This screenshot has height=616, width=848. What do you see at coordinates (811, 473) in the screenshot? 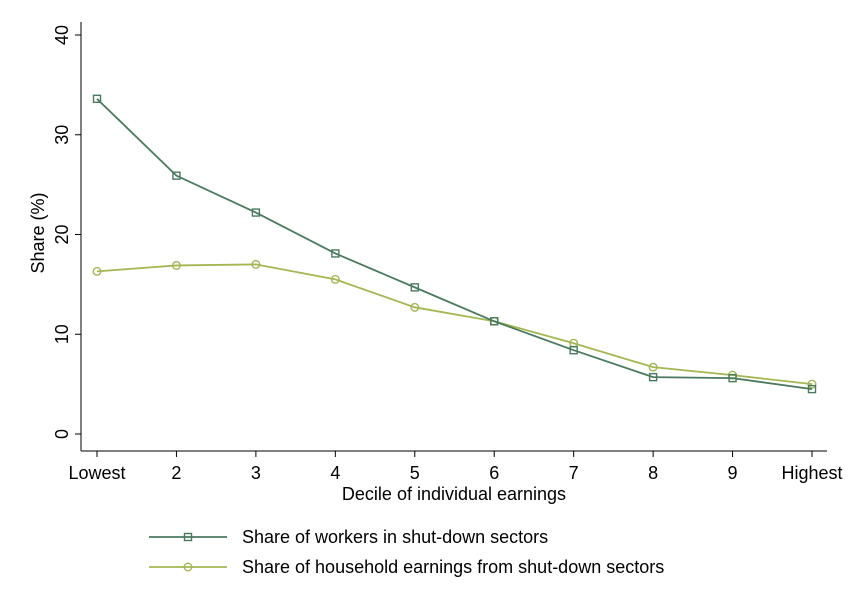
I see `x-tick-label: Highest` at bounding box center [811, 473].